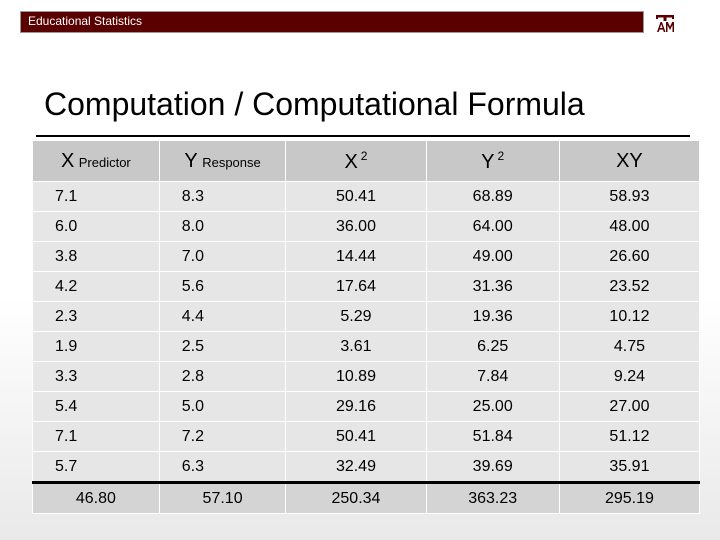 This screenshot has width=720, height=540. Describe the element at coordinates (96, 256) in the screenshot. I see `cell-x: 3.8` at that location.